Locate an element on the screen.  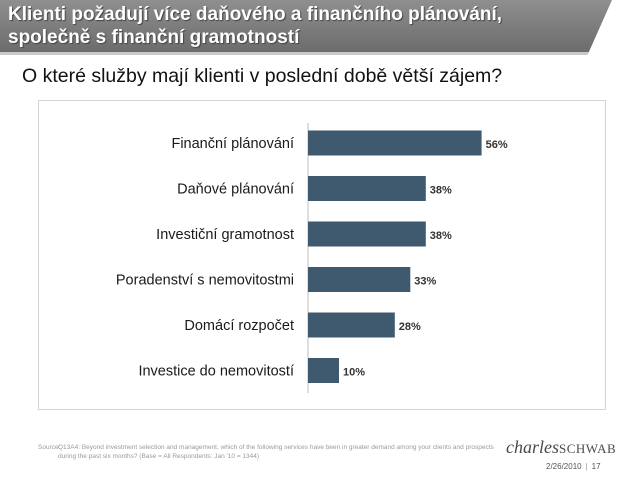
schwab-logo: charlesSCHWAB is located at coordinates (561, 447).